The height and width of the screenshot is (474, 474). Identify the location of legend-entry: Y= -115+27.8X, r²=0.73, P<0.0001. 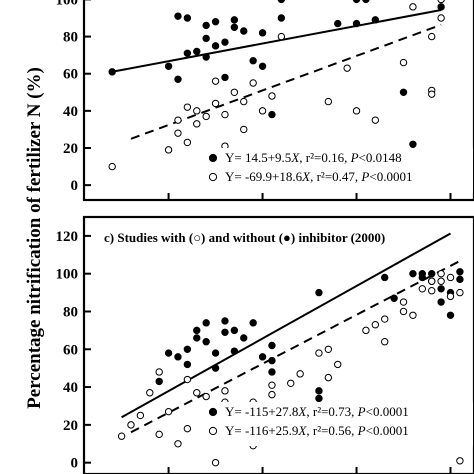
(317, 411).